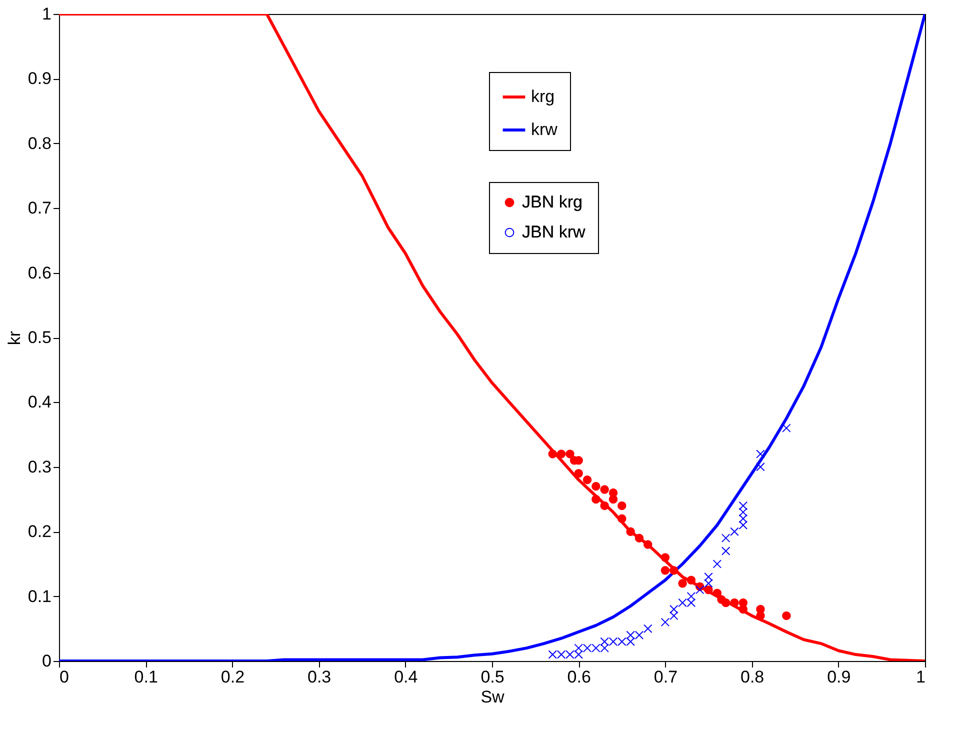 The image size is (969, 738). Describe the element at coordinates (544, 129) in the screenshot. I see `legend-label: krw` at that location.